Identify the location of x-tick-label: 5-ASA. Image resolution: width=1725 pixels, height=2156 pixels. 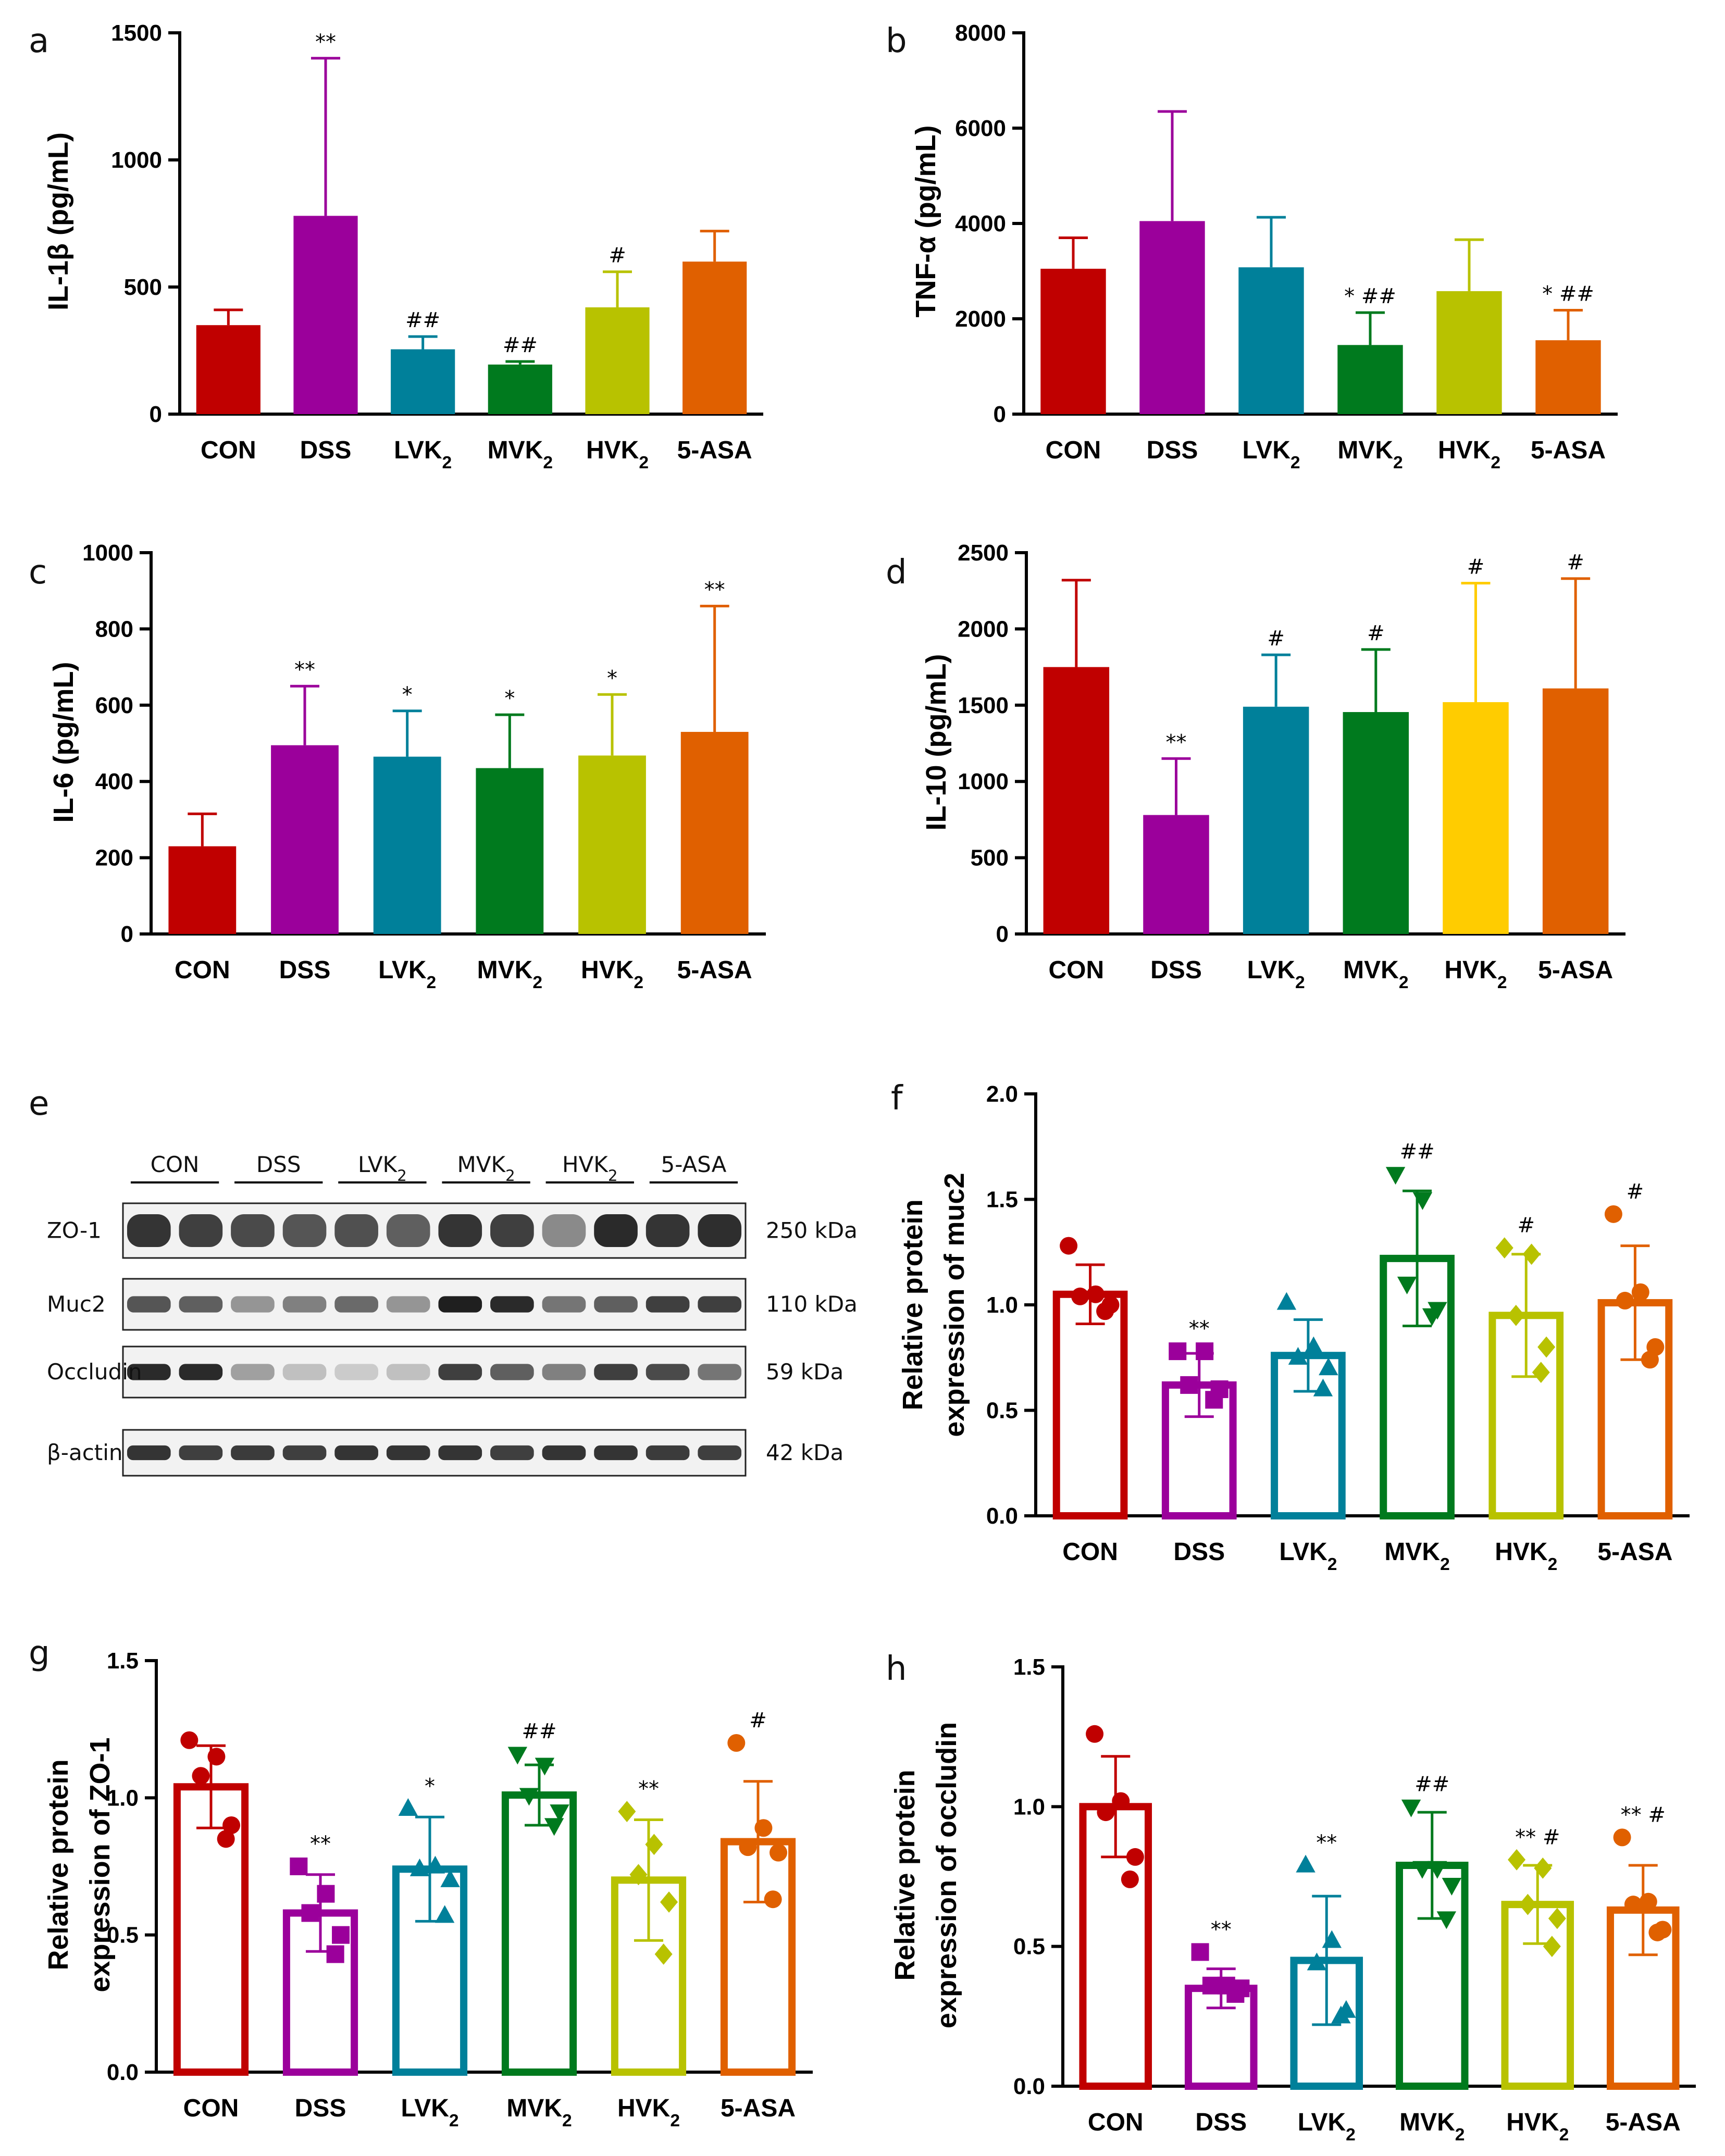
(1569, 450).